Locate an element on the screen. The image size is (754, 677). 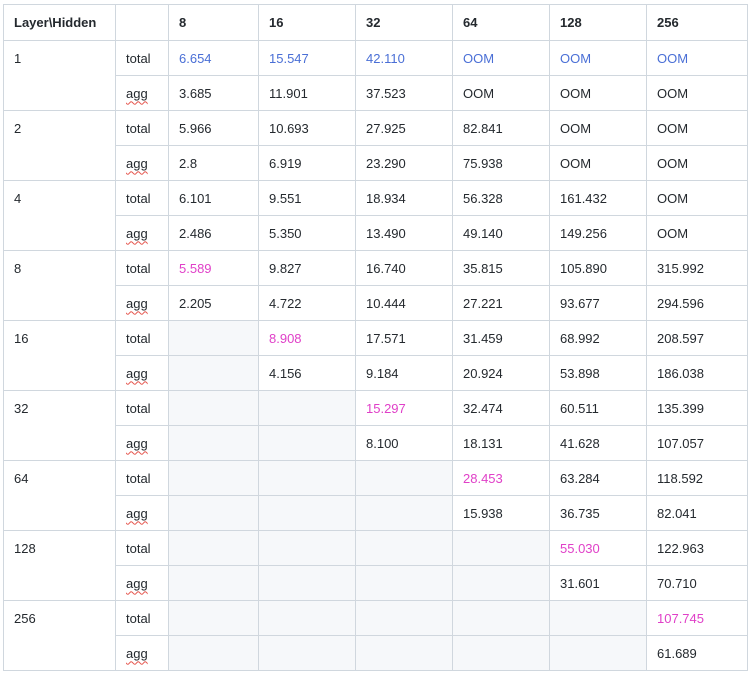
cell-total-hidden-16: 10.693 is located at coordinates (307, 128).